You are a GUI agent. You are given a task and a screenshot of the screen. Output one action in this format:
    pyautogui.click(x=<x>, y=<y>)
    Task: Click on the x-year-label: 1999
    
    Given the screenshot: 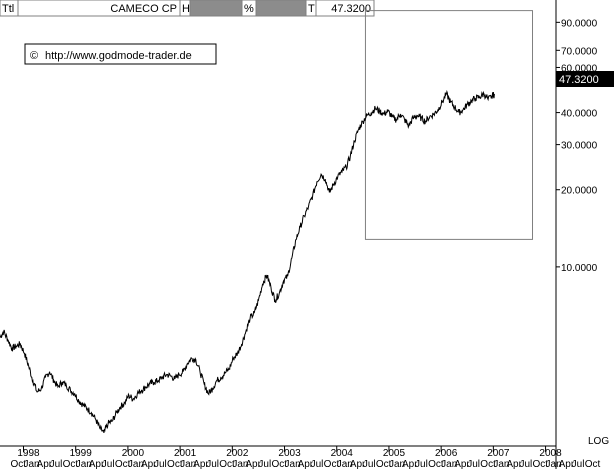 What is the action you would take?
    pyautogui.click(x=81, y=453)
    